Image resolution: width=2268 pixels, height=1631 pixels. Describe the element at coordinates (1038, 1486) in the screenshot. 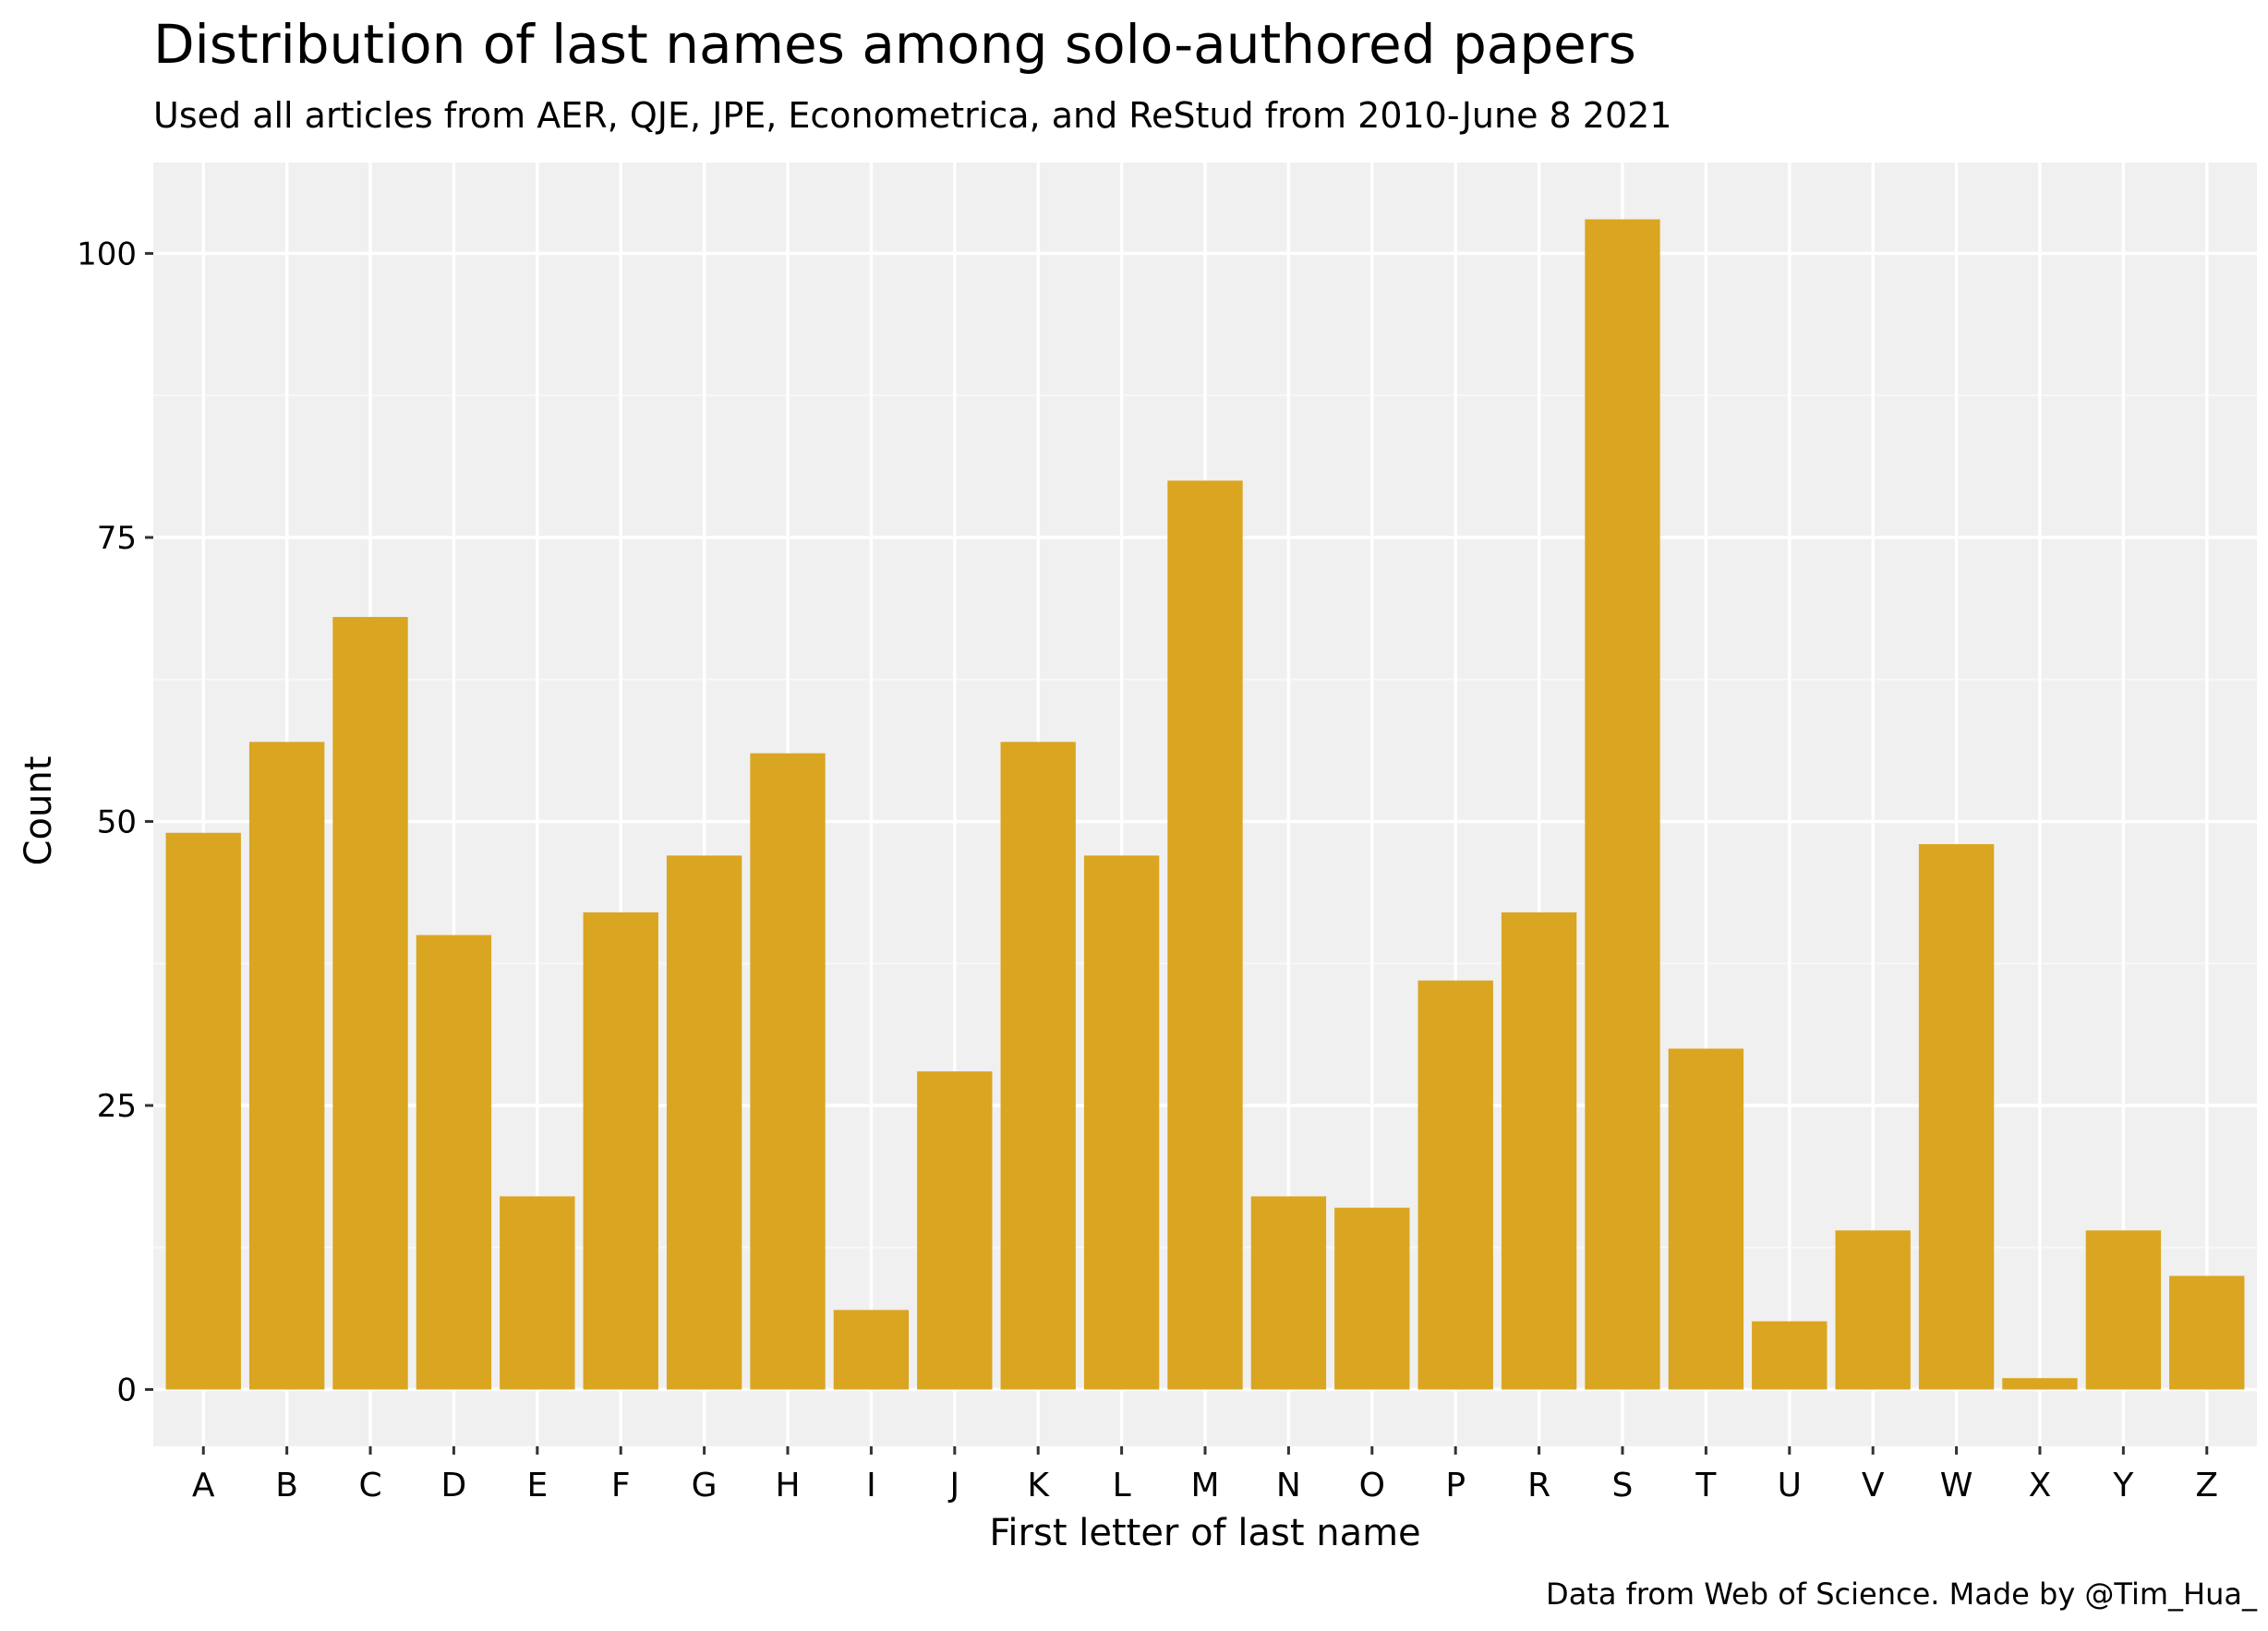

I see `x-tick-label: K` at that location.